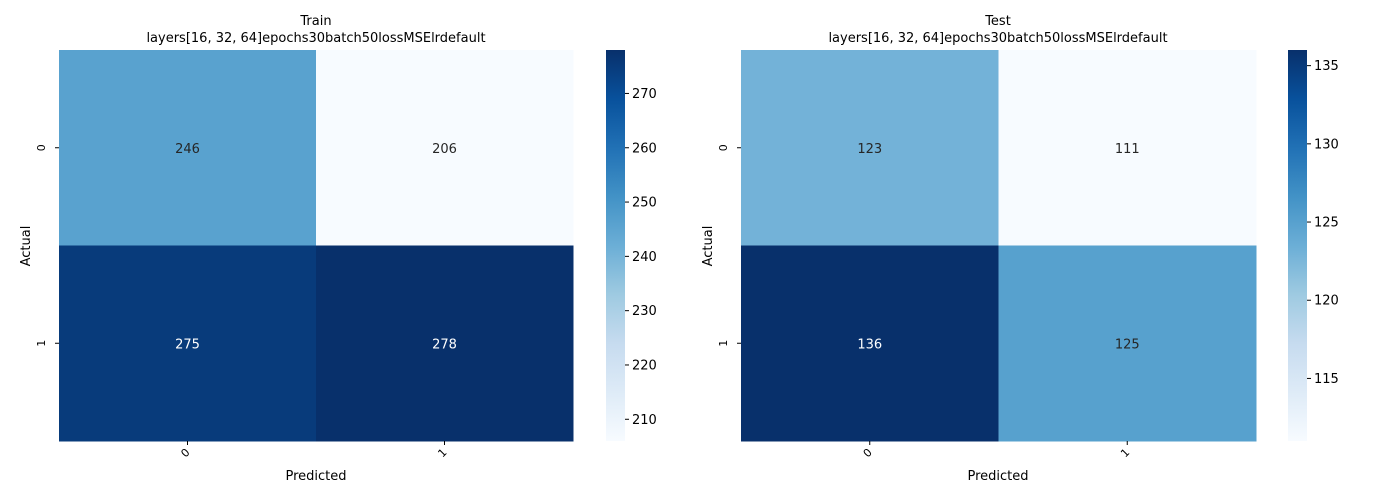 Image resolution: width=1400 pixels, height=500 pixels. Describe the element at coordinates (1326, 379) in the screenshot. I see `colorbar-tick-label: 115` at that location.